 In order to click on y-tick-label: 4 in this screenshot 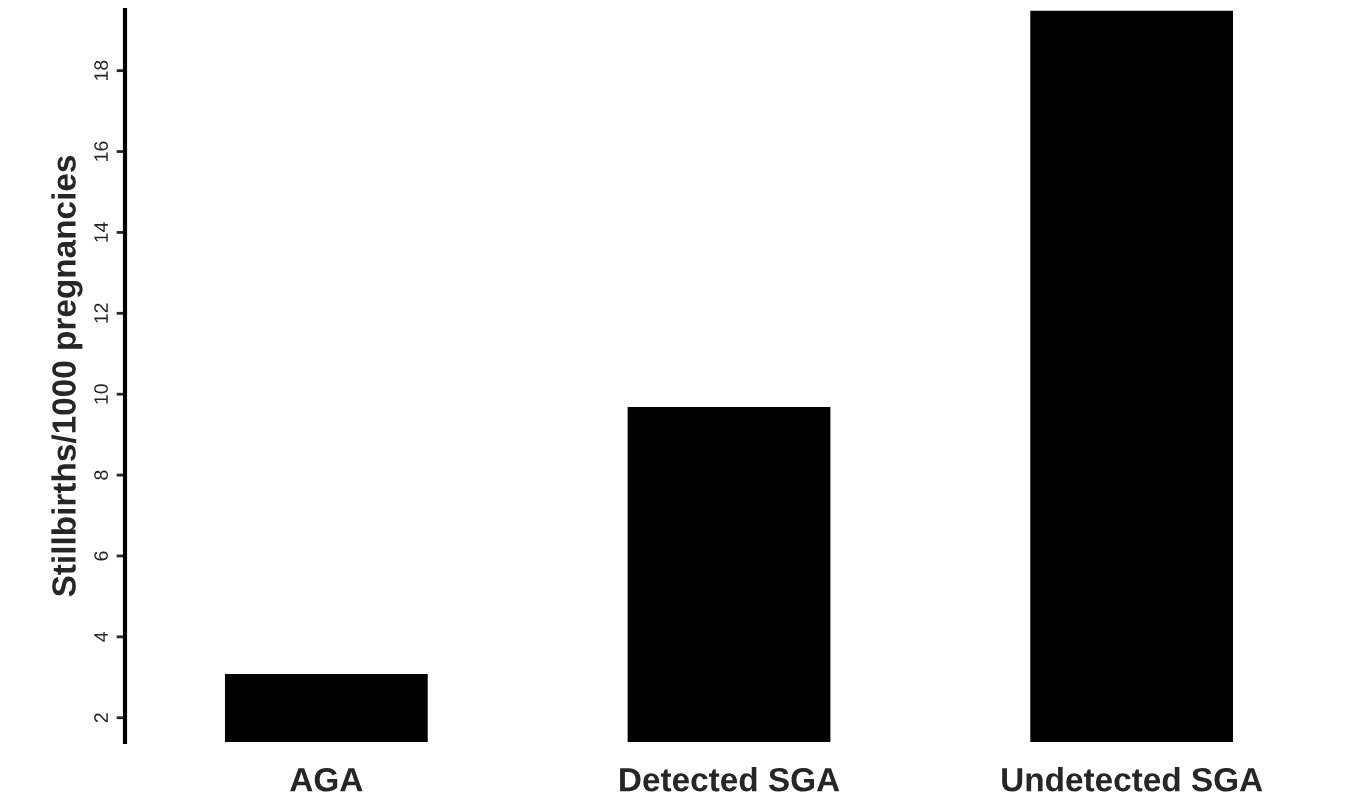, I will do `click(101, 637)`.